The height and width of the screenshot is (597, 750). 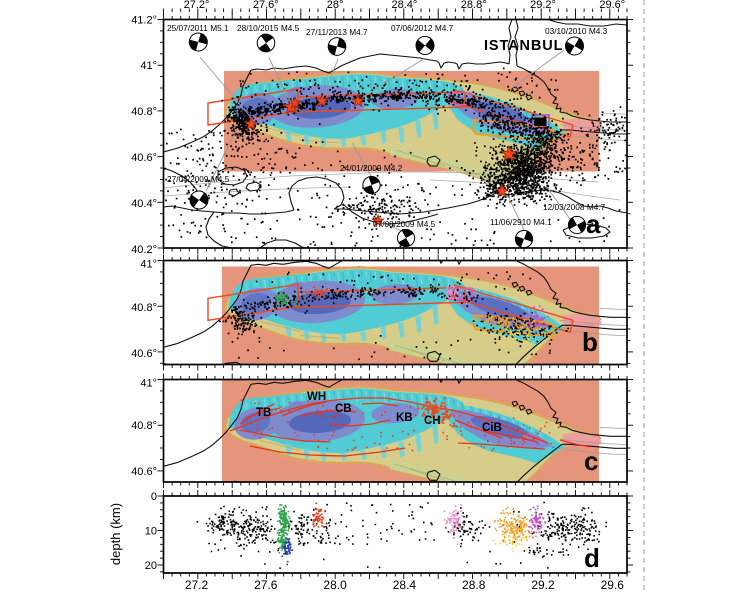 I want to click on svg-text: CiB, so click(x=492, y=428).